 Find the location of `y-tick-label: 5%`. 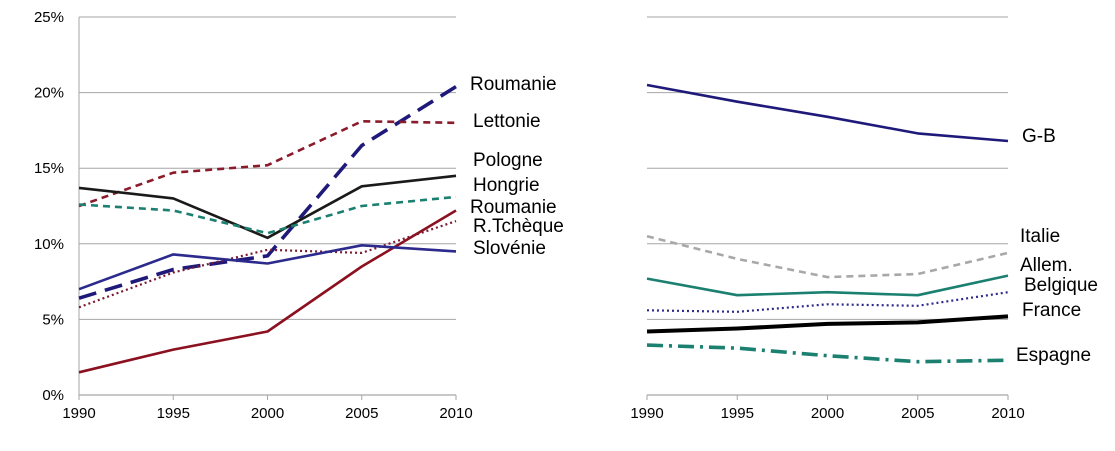

y-tick-label: 5% is located at coordinates (53, 319).